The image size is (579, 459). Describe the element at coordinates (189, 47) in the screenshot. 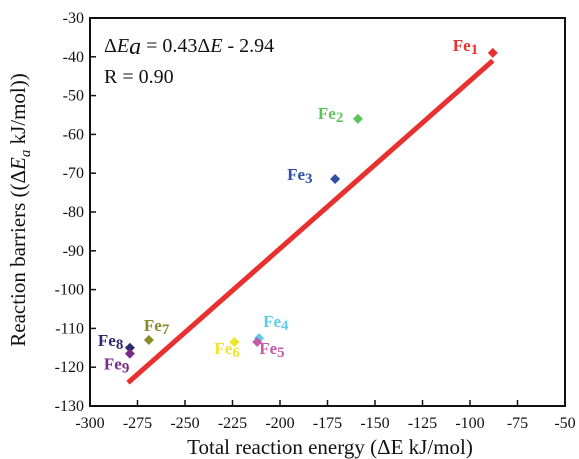

I see `fit-equation: ΔEa = 0.43ΔE - 2.94` at that location.